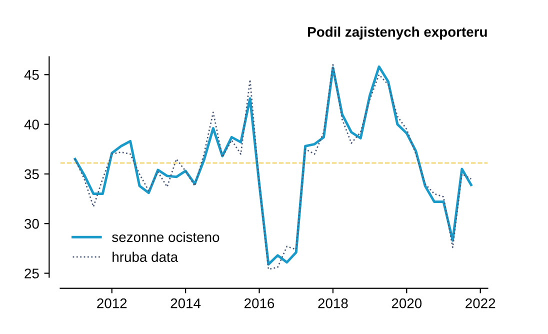  I want to click on y-tick-label: 30, so click(31, 223).